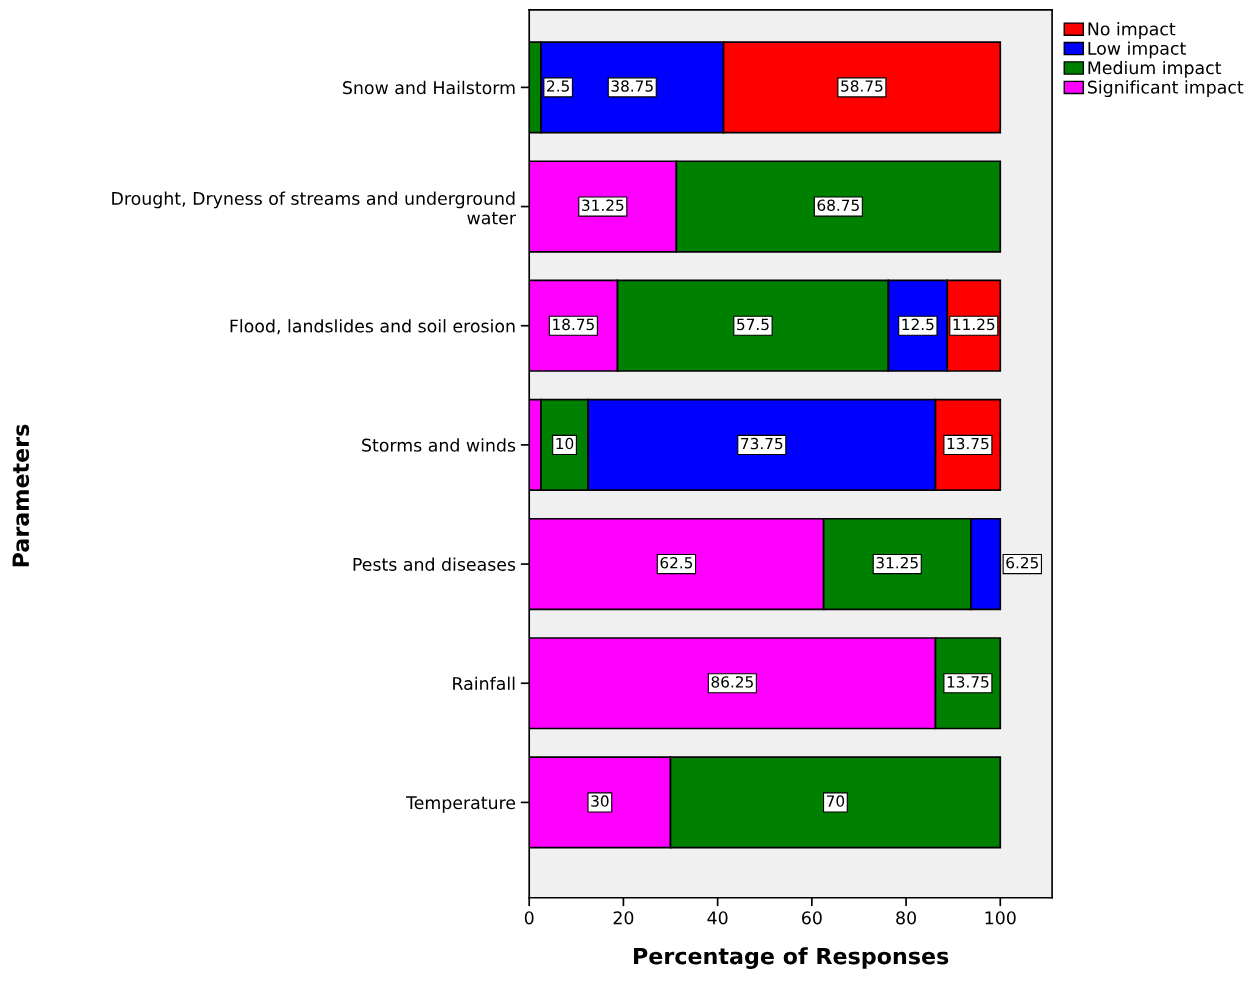  I want to click on y-tick-label: Storms and winds, so click(439, 445).